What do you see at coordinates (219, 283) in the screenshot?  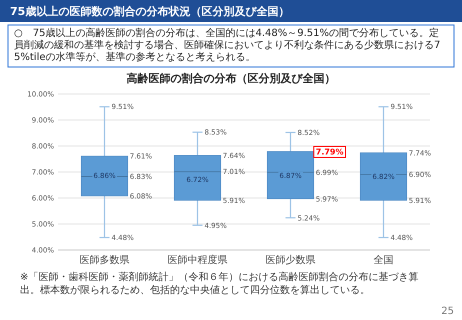 I see `text: ※「医師・歯科医師・薬剤師統計」（令和６年）における高齢医師割合の分布に基づき算出。標本数が限られるため、包括的な中央値として四分位数を算出している。` at bounding box center [219, 283].